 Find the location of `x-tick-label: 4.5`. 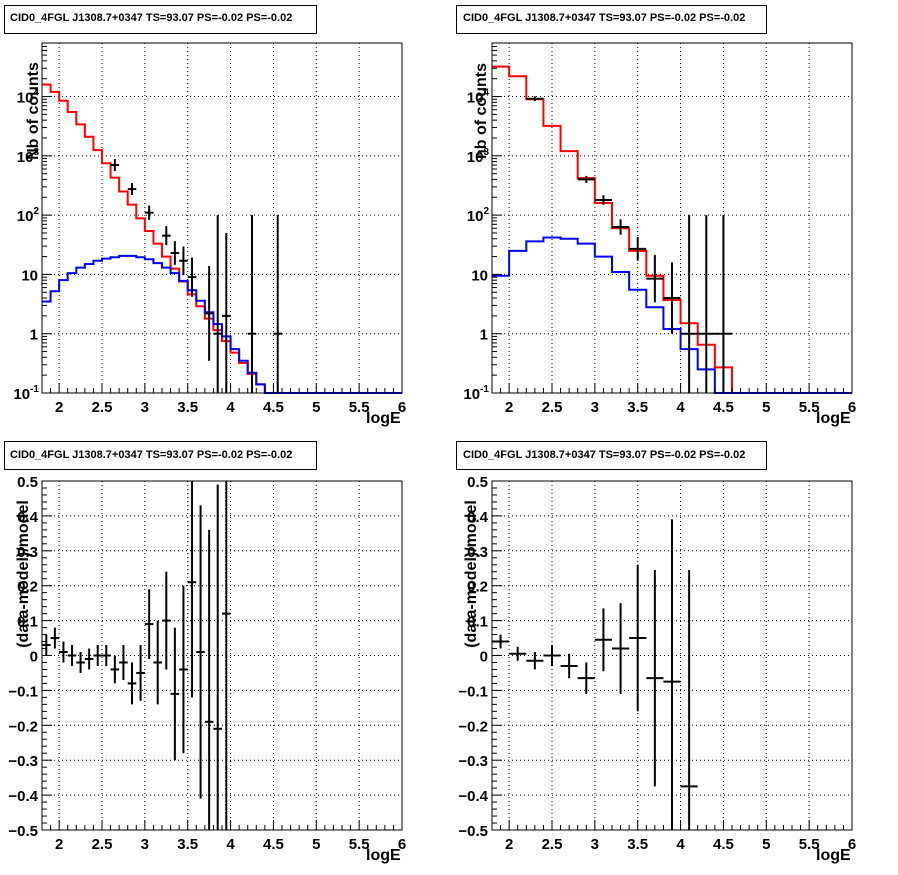

x-tick-label: 4.5 is located at coordinates (723, 407).